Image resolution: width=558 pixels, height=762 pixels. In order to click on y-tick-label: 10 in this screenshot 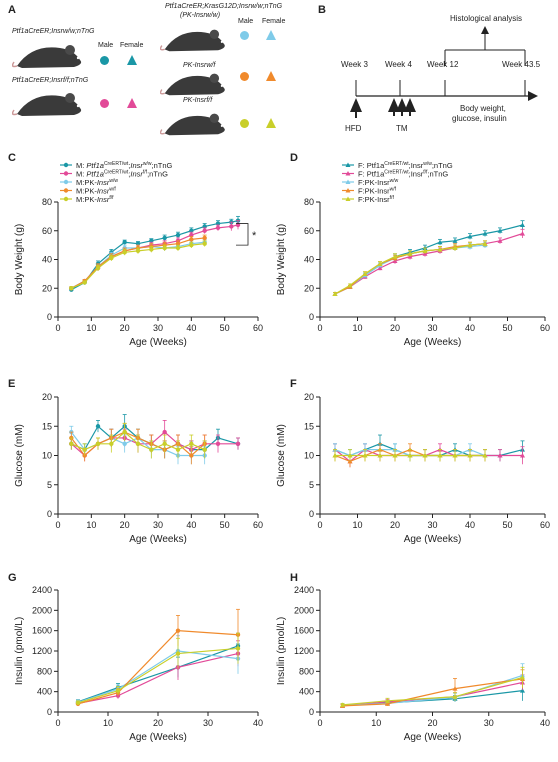, I will do `click(47, 456)`.